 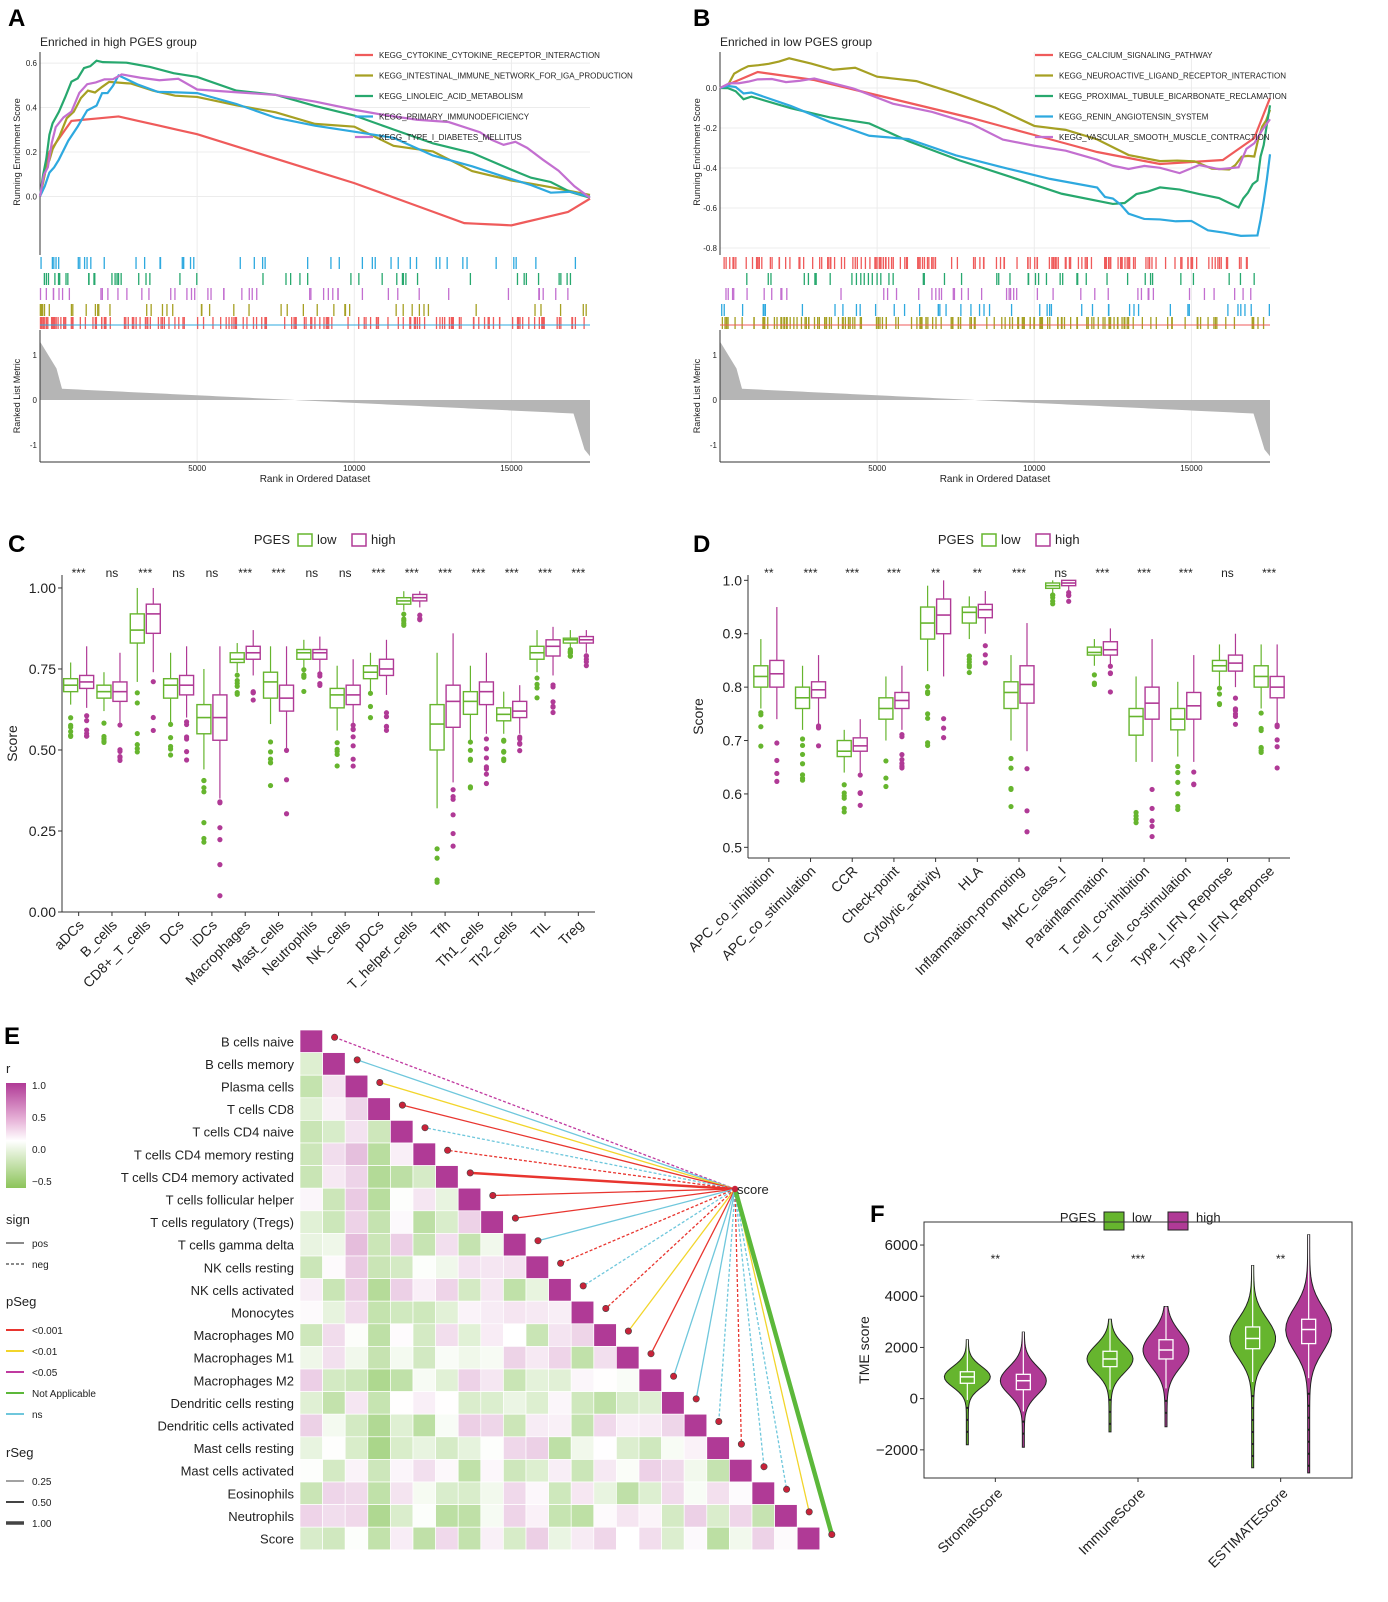 I want to click on legend-label: KEGG_VASCULAR_SMOOTH_MUSCLE_CONTRACTION, so click(x=1164, y=137).